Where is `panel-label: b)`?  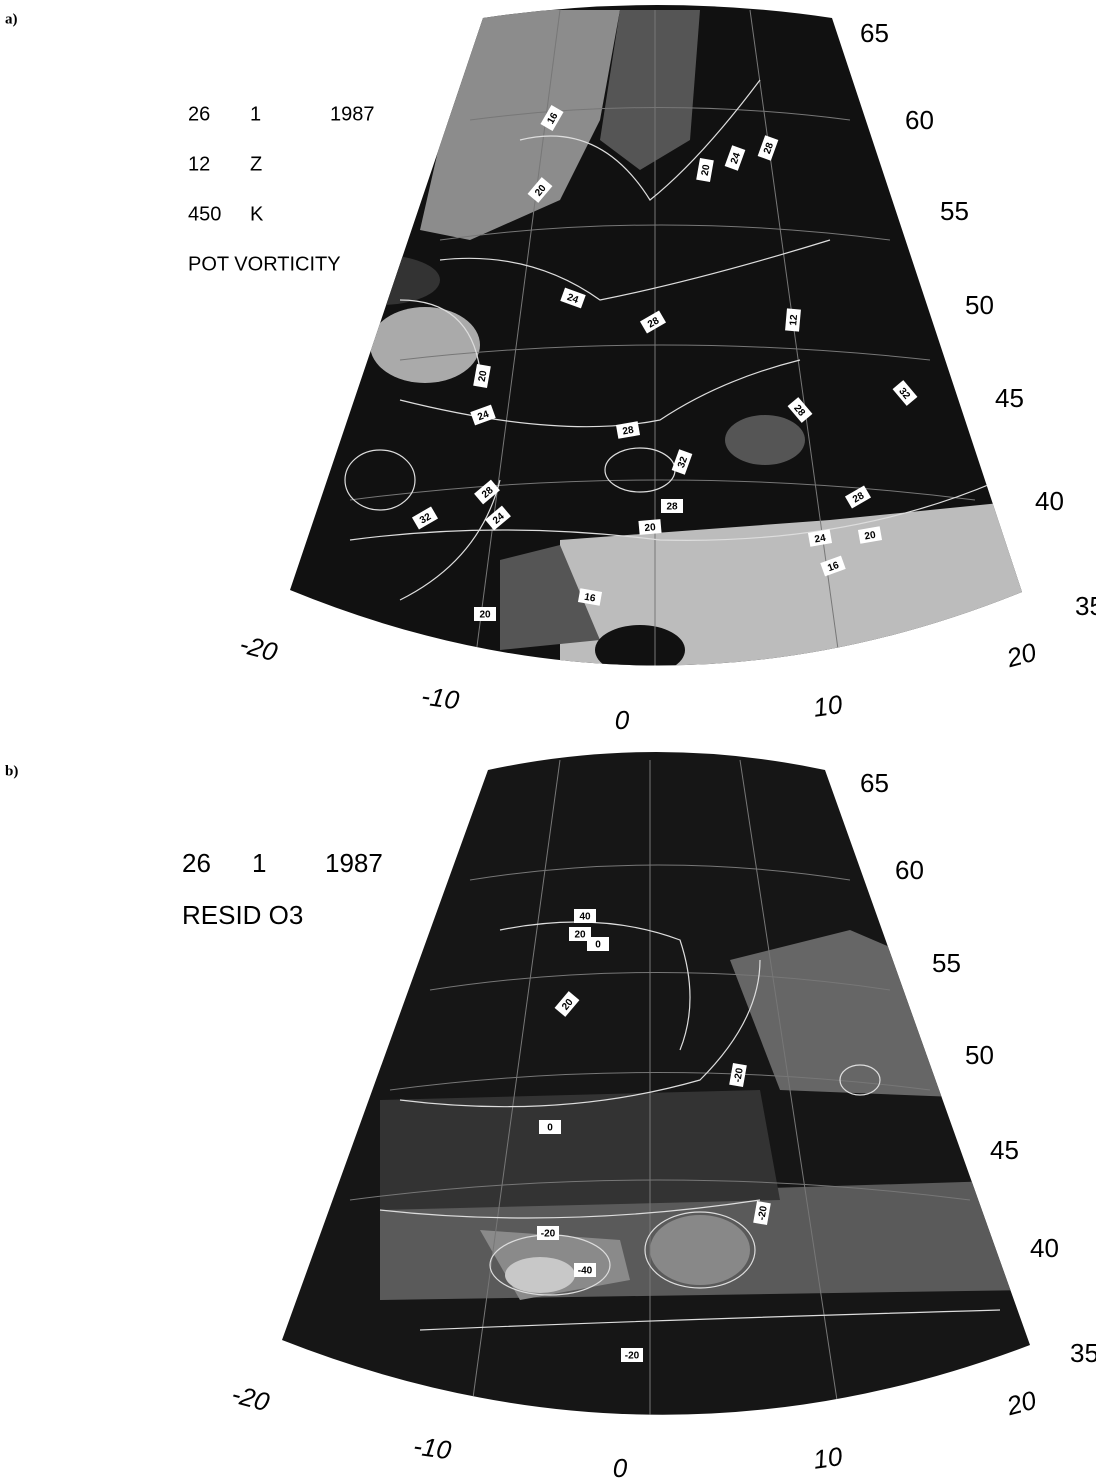
panel-label: b) is located at coordinates (11, 771).